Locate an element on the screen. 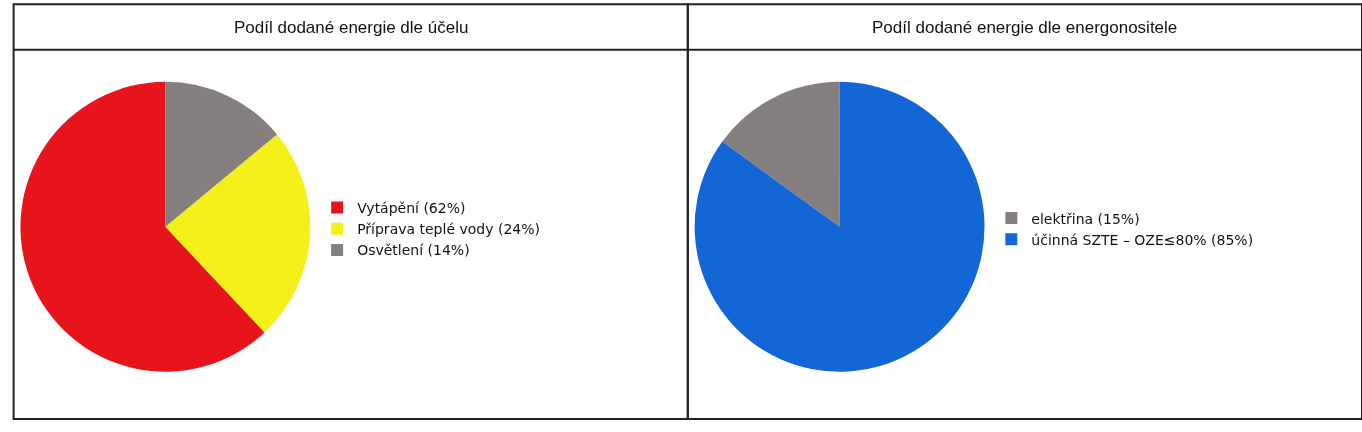  chart-title: Podíl dodané energie dle energonositele is located at coordinates (1025, 27).